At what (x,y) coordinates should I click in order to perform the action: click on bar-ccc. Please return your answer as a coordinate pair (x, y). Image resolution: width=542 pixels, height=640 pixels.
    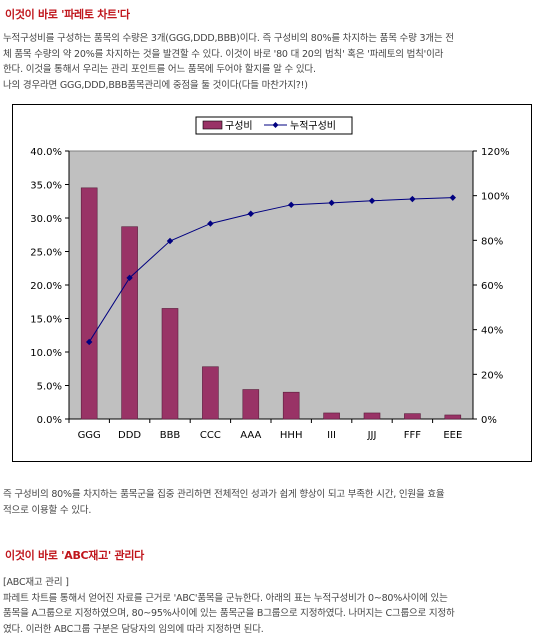
    Looking at the image, I should click on (210, 393).